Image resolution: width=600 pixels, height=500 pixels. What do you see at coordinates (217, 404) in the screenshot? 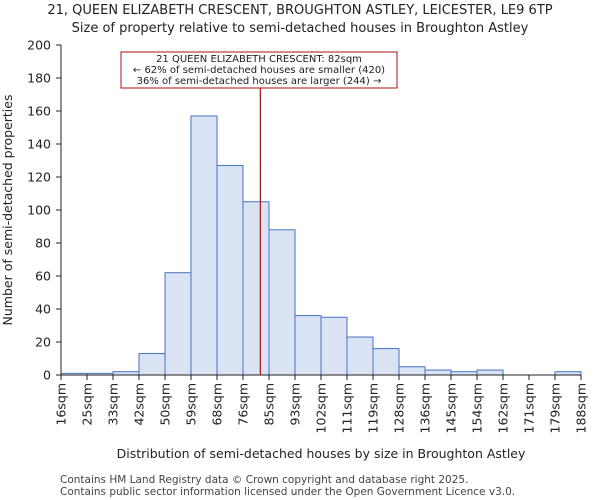
I see `x-tick-label: 68sqm` at bounding box center [217, 404].